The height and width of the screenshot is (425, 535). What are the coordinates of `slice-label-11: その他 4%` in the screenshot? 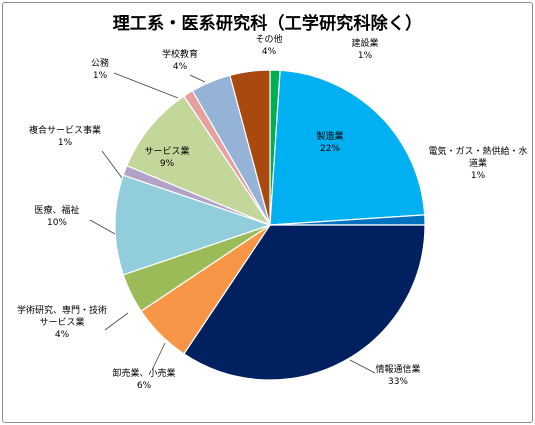 It's located at (268, 45).